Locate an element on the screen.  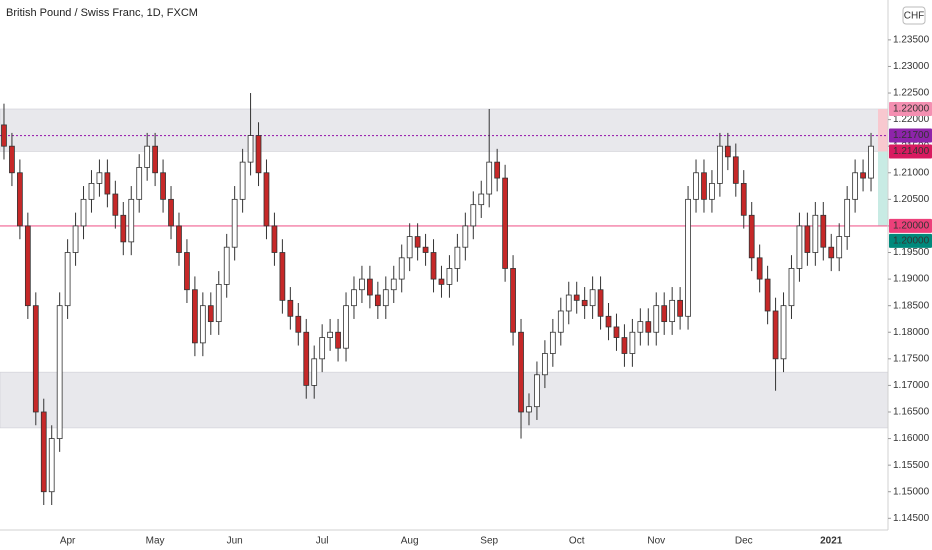
zone is located at coordinates (444, 130).